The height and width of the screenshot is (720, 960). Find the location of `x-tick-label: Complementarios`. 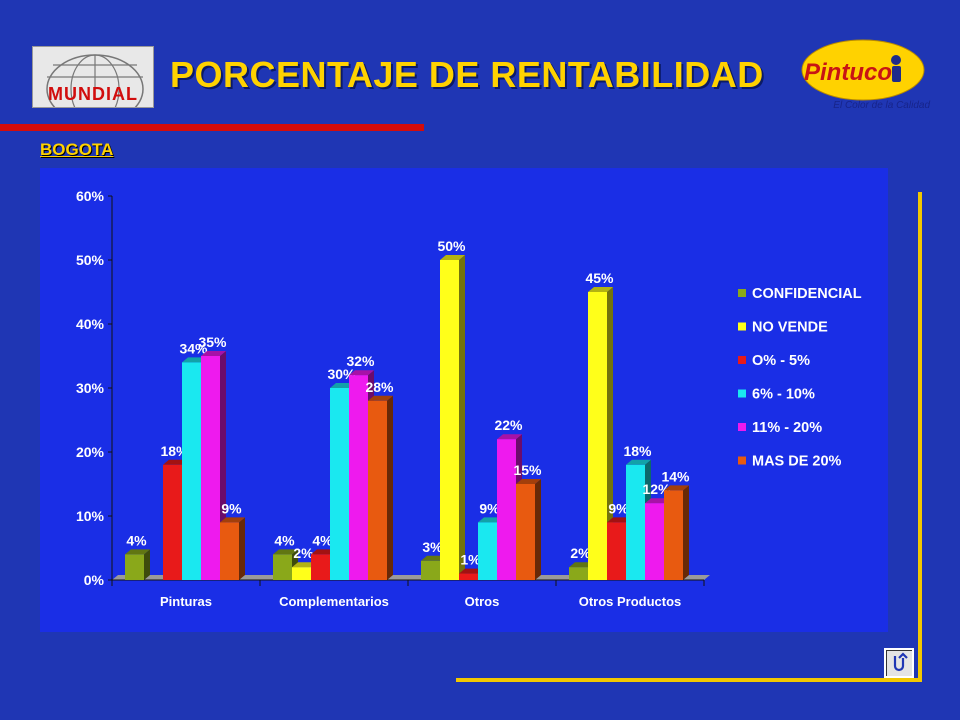

x-tick-label: Complementarios is located at coordinates (334, 601).